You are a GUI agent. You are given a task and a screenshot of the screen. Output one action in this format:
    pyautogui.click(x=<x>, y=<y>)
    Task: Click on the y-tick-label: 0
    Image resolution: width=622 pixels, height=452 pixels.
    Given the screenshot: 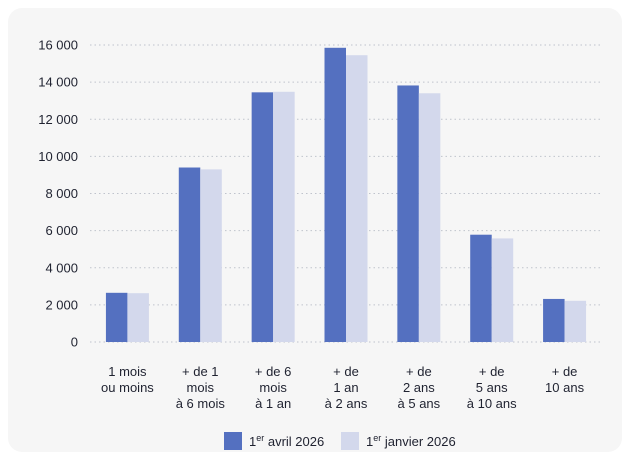 What is the action you would take?
    pyautogui.click(x=74, y=342)
    